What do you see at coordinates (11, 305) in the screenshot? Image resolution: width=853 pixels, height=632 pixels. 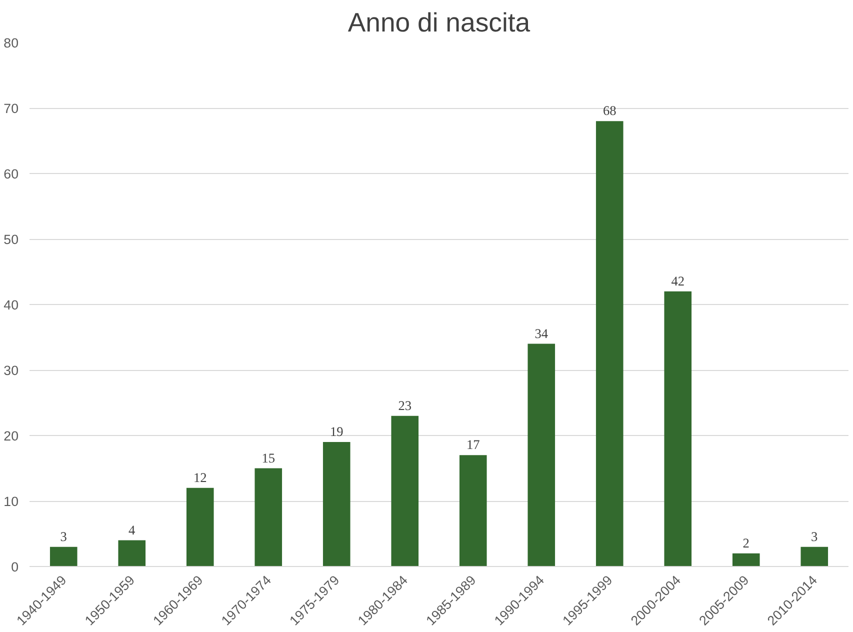 I see `y-tick-label: 40` at bounding box center [11, 305].